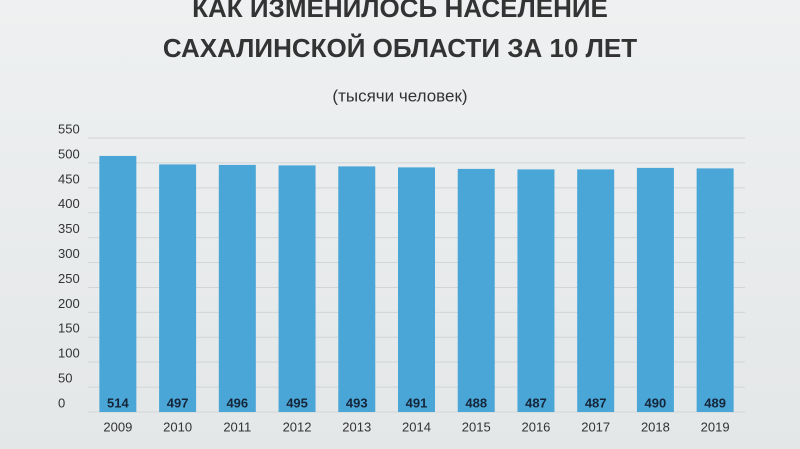 This screenshot has width=800, height=449. Describe the element at coordinates (297, 402) in the screenshot. I see `value-label: 495` at that location.